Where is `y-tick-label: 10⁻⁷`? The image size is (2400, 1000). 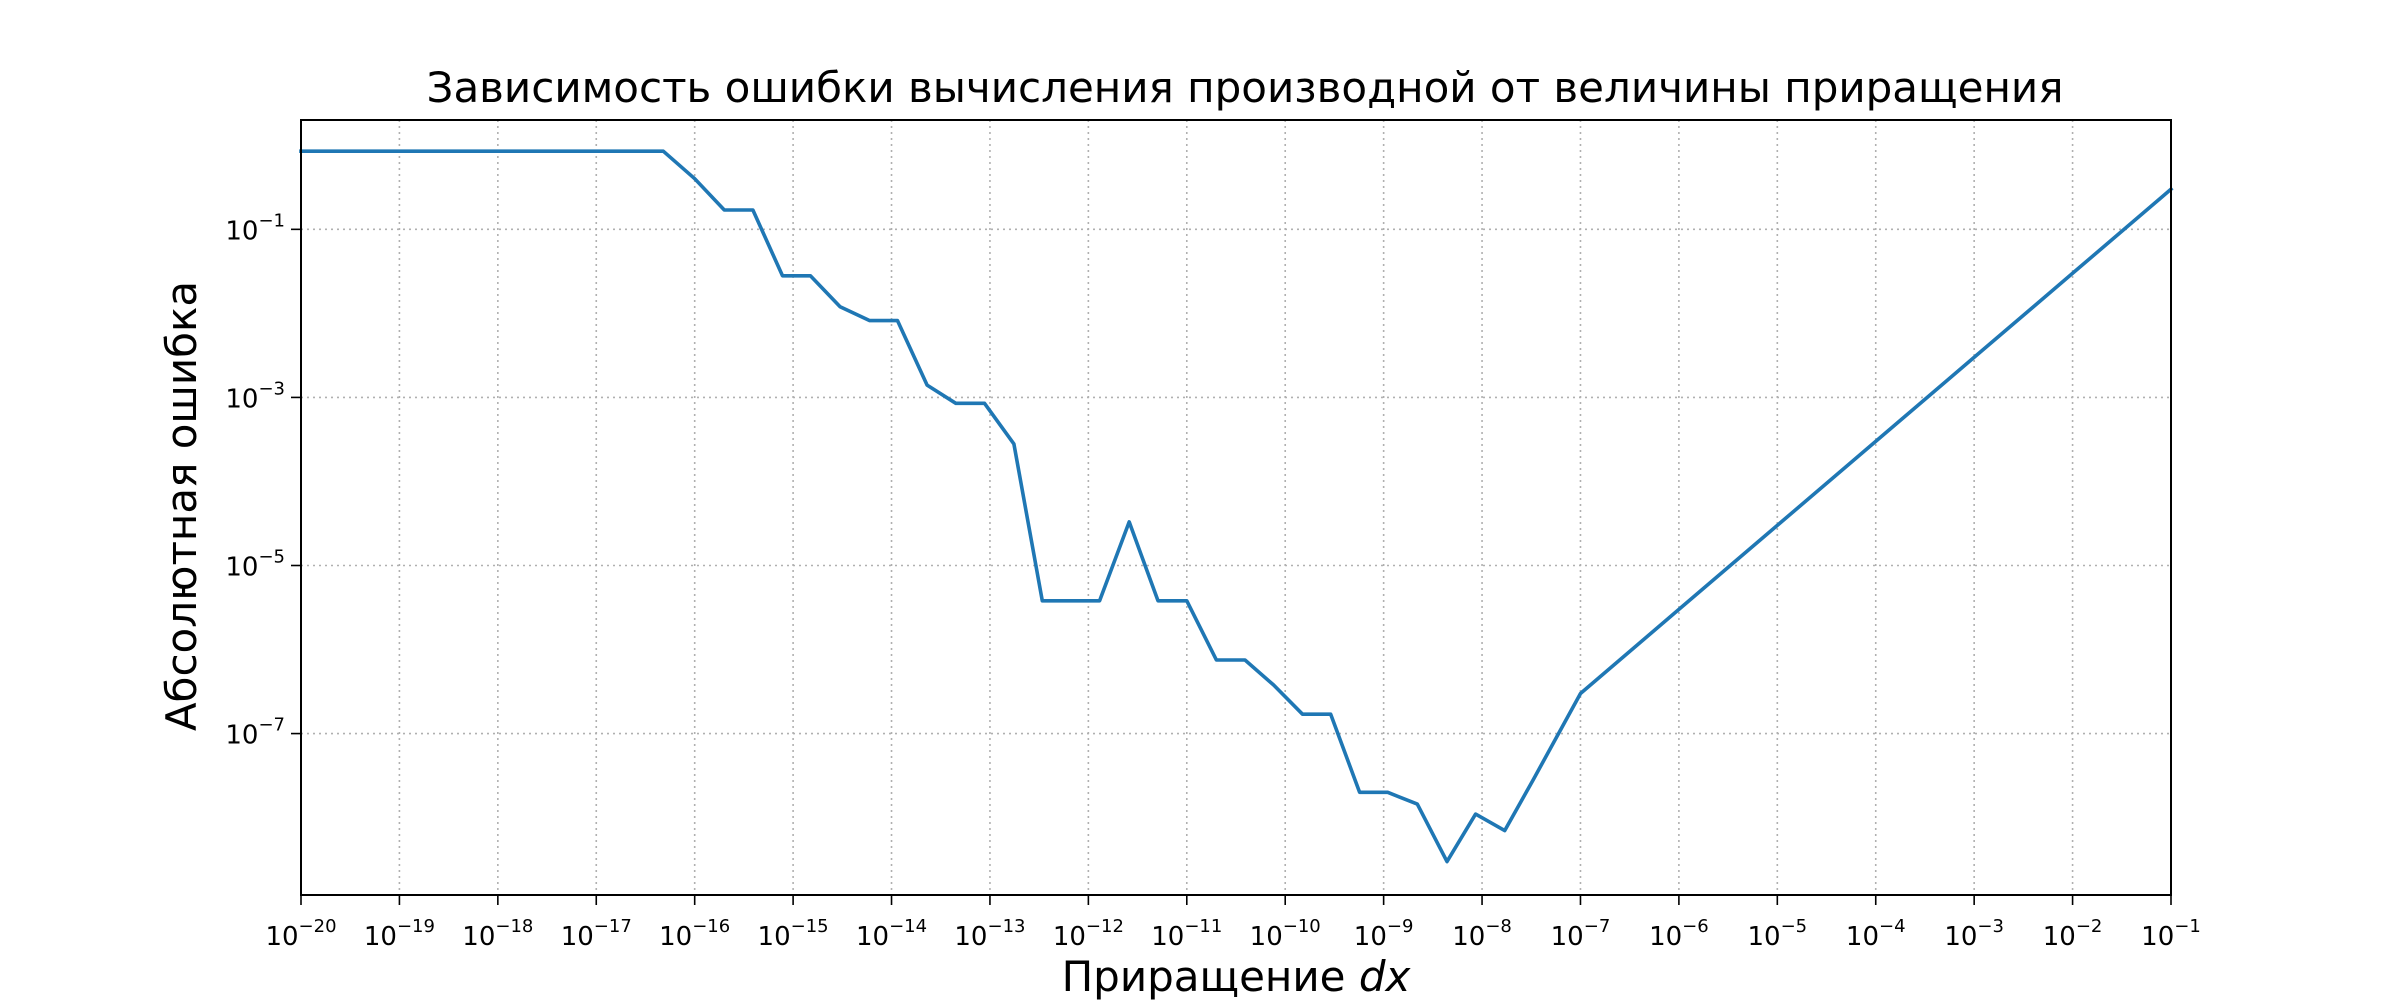 y-tick-label: 10⁻⁷ is located at coordinates (255, 733).